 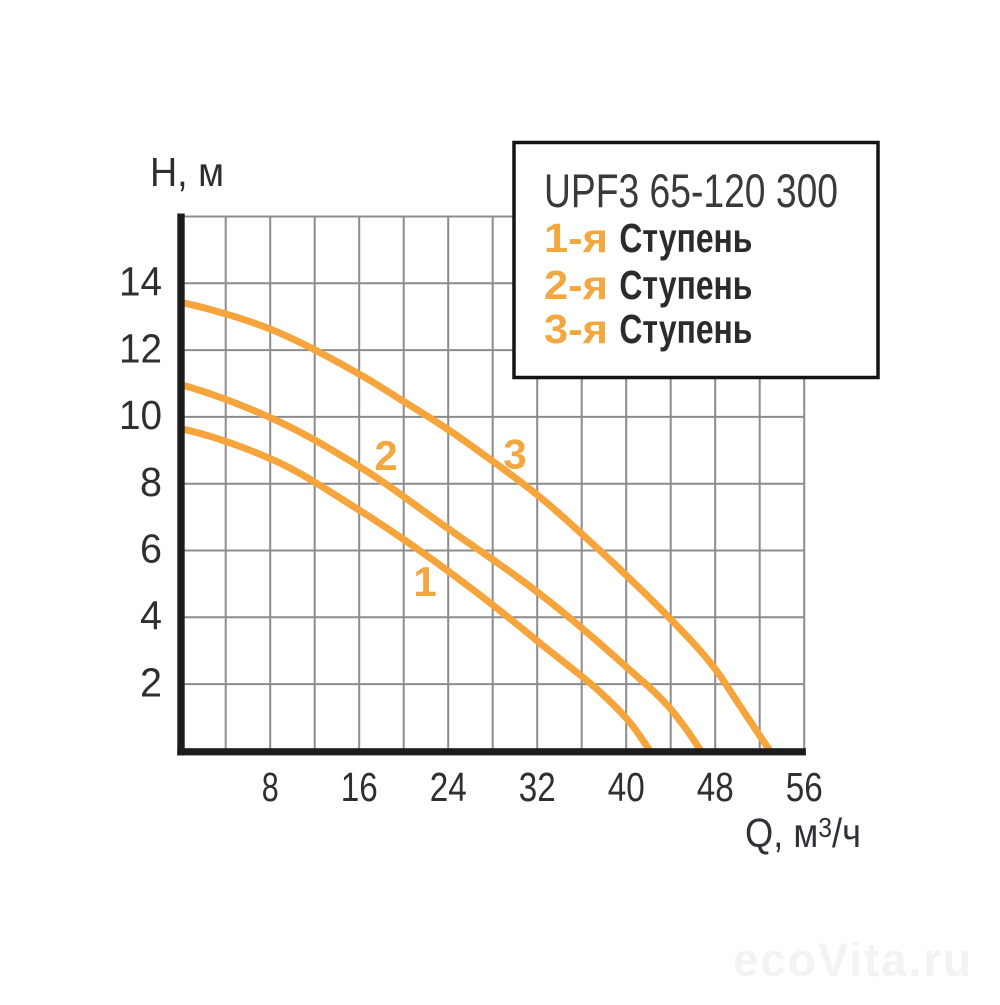 I want to click on svg-text: 24, so click(x=448, y=787).